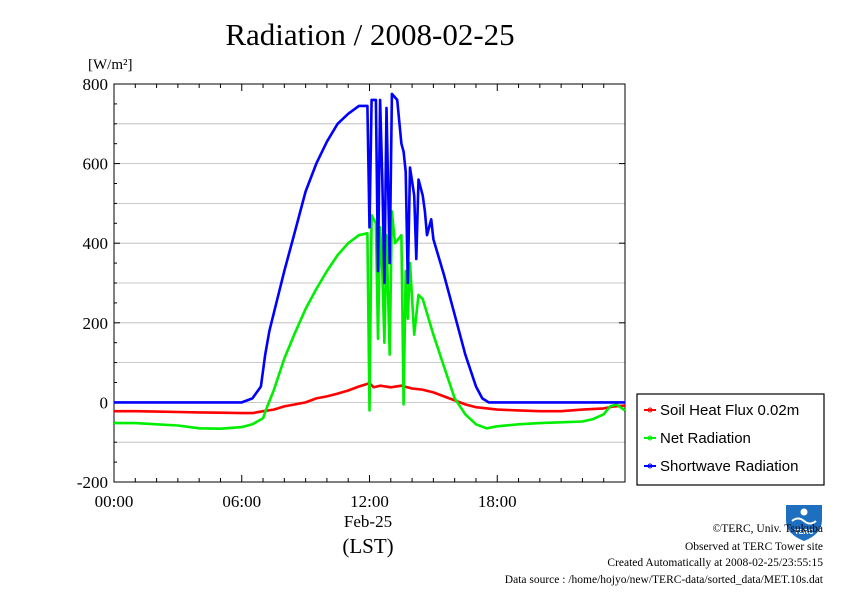 The image size is (842, 595). I want to click on x-axis-timezone-label: (LST), so click(367, 546).